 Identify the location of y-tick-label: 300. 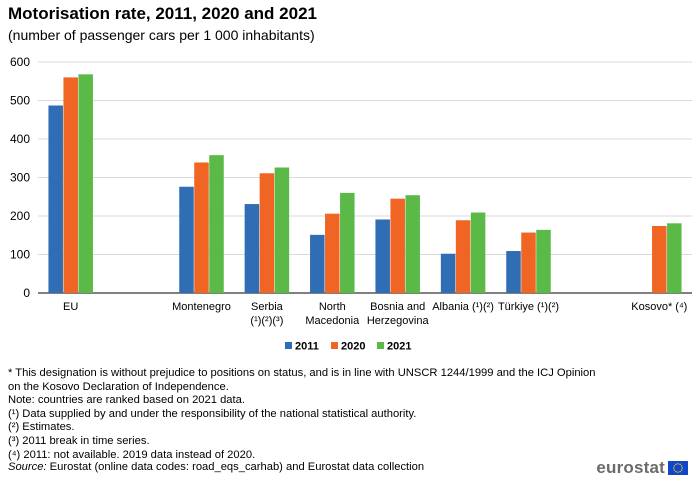
(20, 178).